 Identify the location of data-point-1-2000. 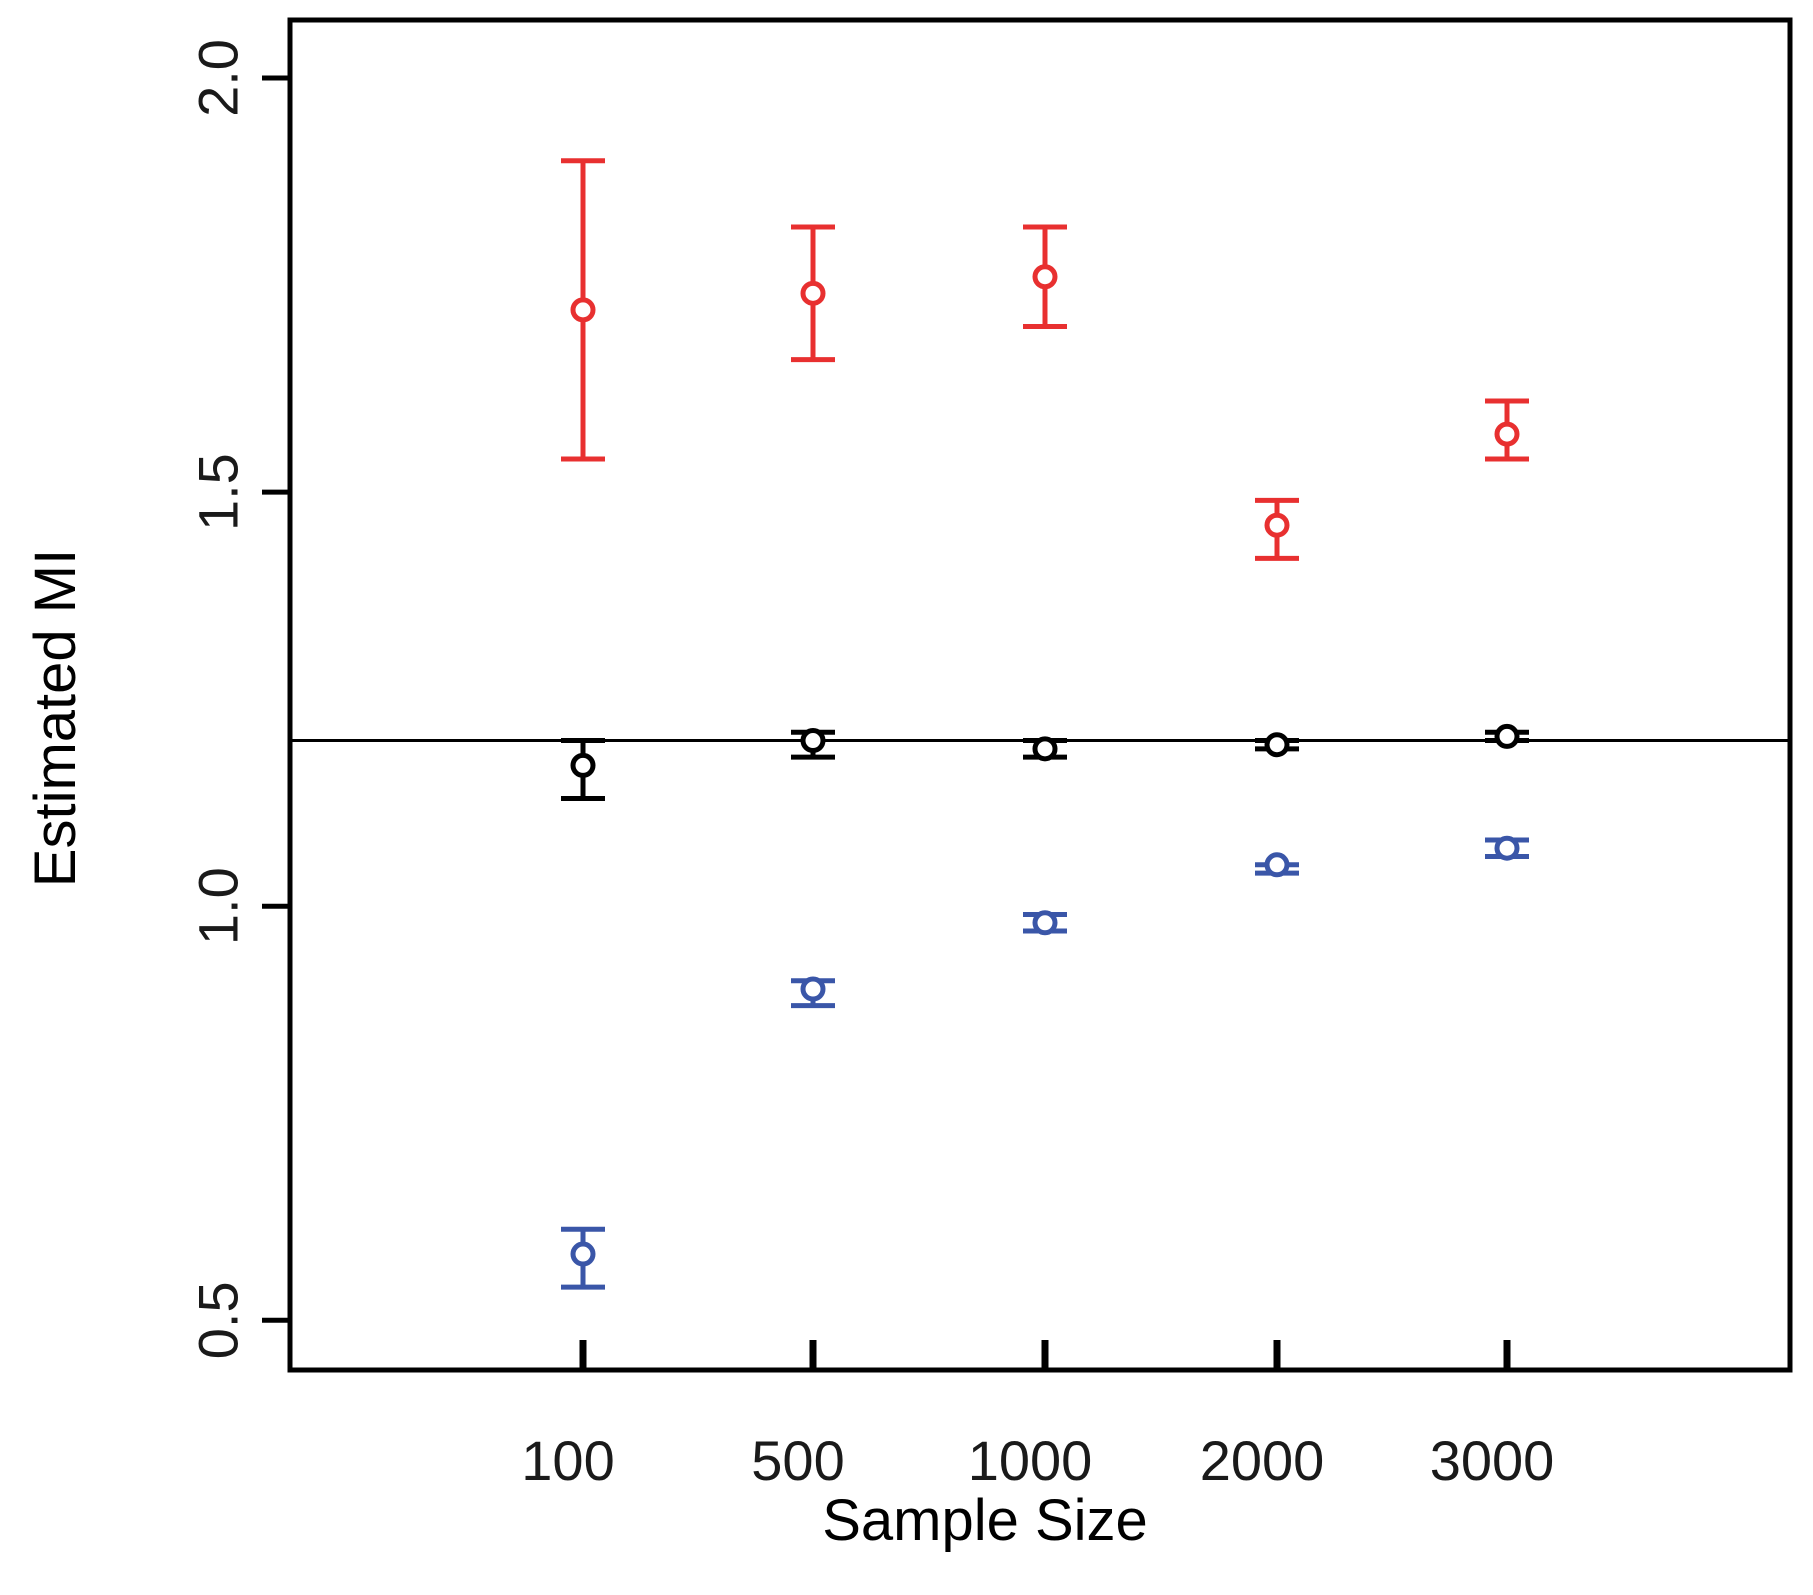
(1277, 745).